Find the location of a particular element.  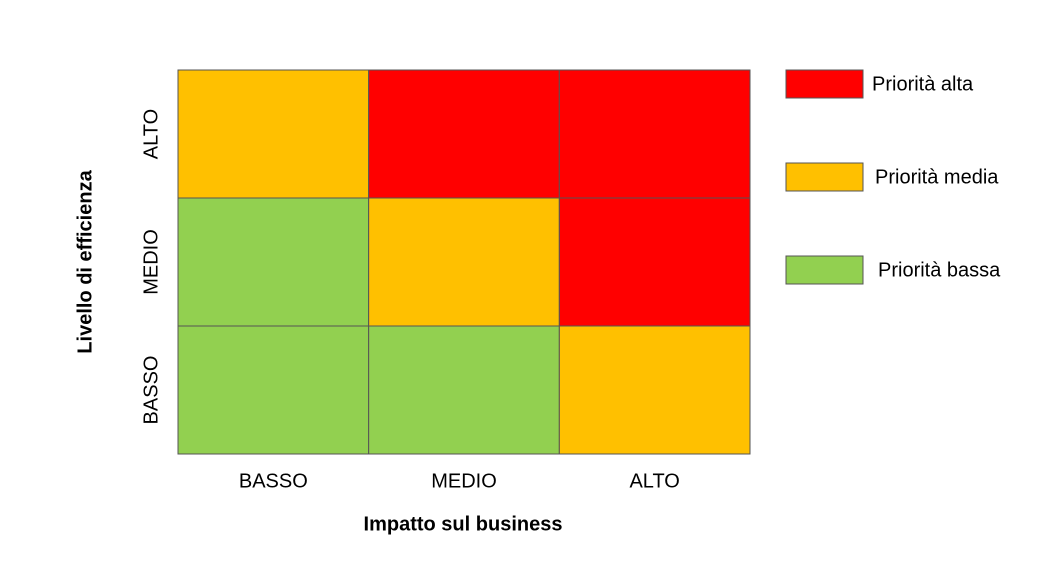

legend-label: Priorità bassa is located at coordinates (939, 270).